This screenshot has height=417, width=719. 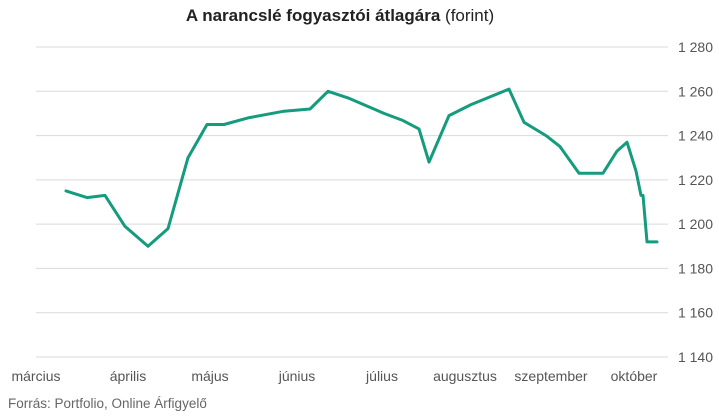 I want to click on x-tick-label: április, so click(x=128, y=376).